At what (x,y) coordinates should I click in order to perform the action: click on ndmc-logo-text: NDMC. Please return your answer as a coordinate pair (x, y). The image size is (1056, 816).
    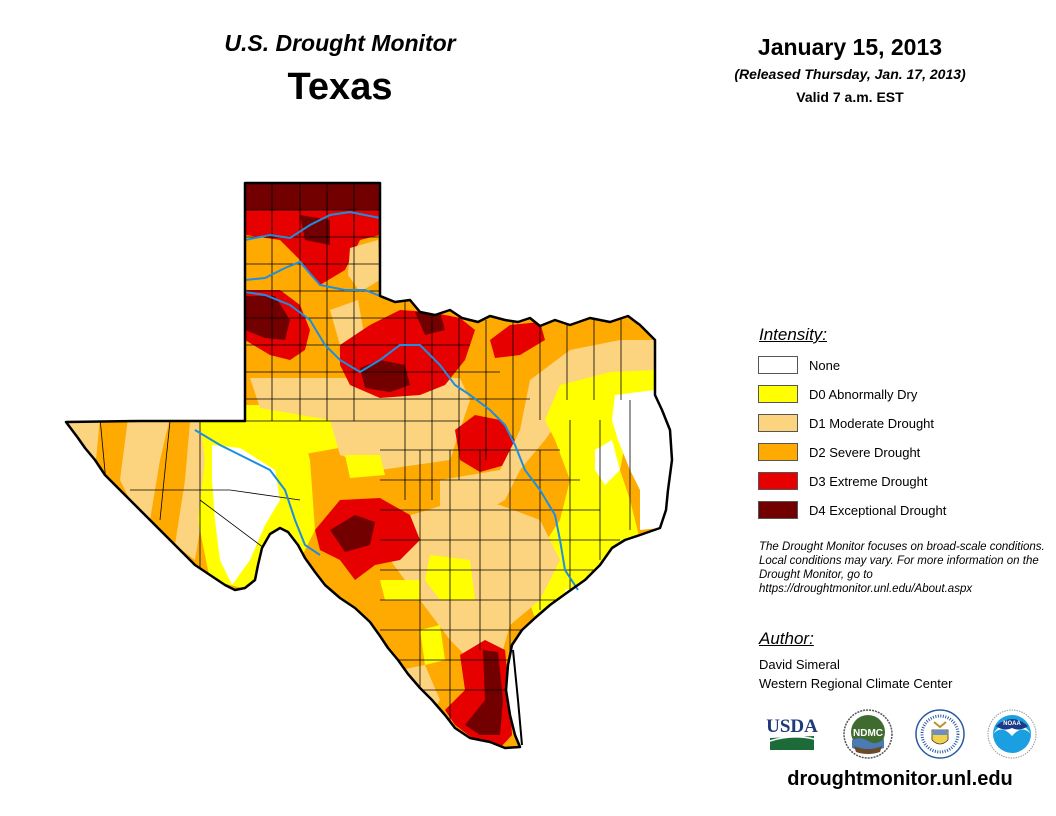
    Looking at the image, I should click on (868, 733).